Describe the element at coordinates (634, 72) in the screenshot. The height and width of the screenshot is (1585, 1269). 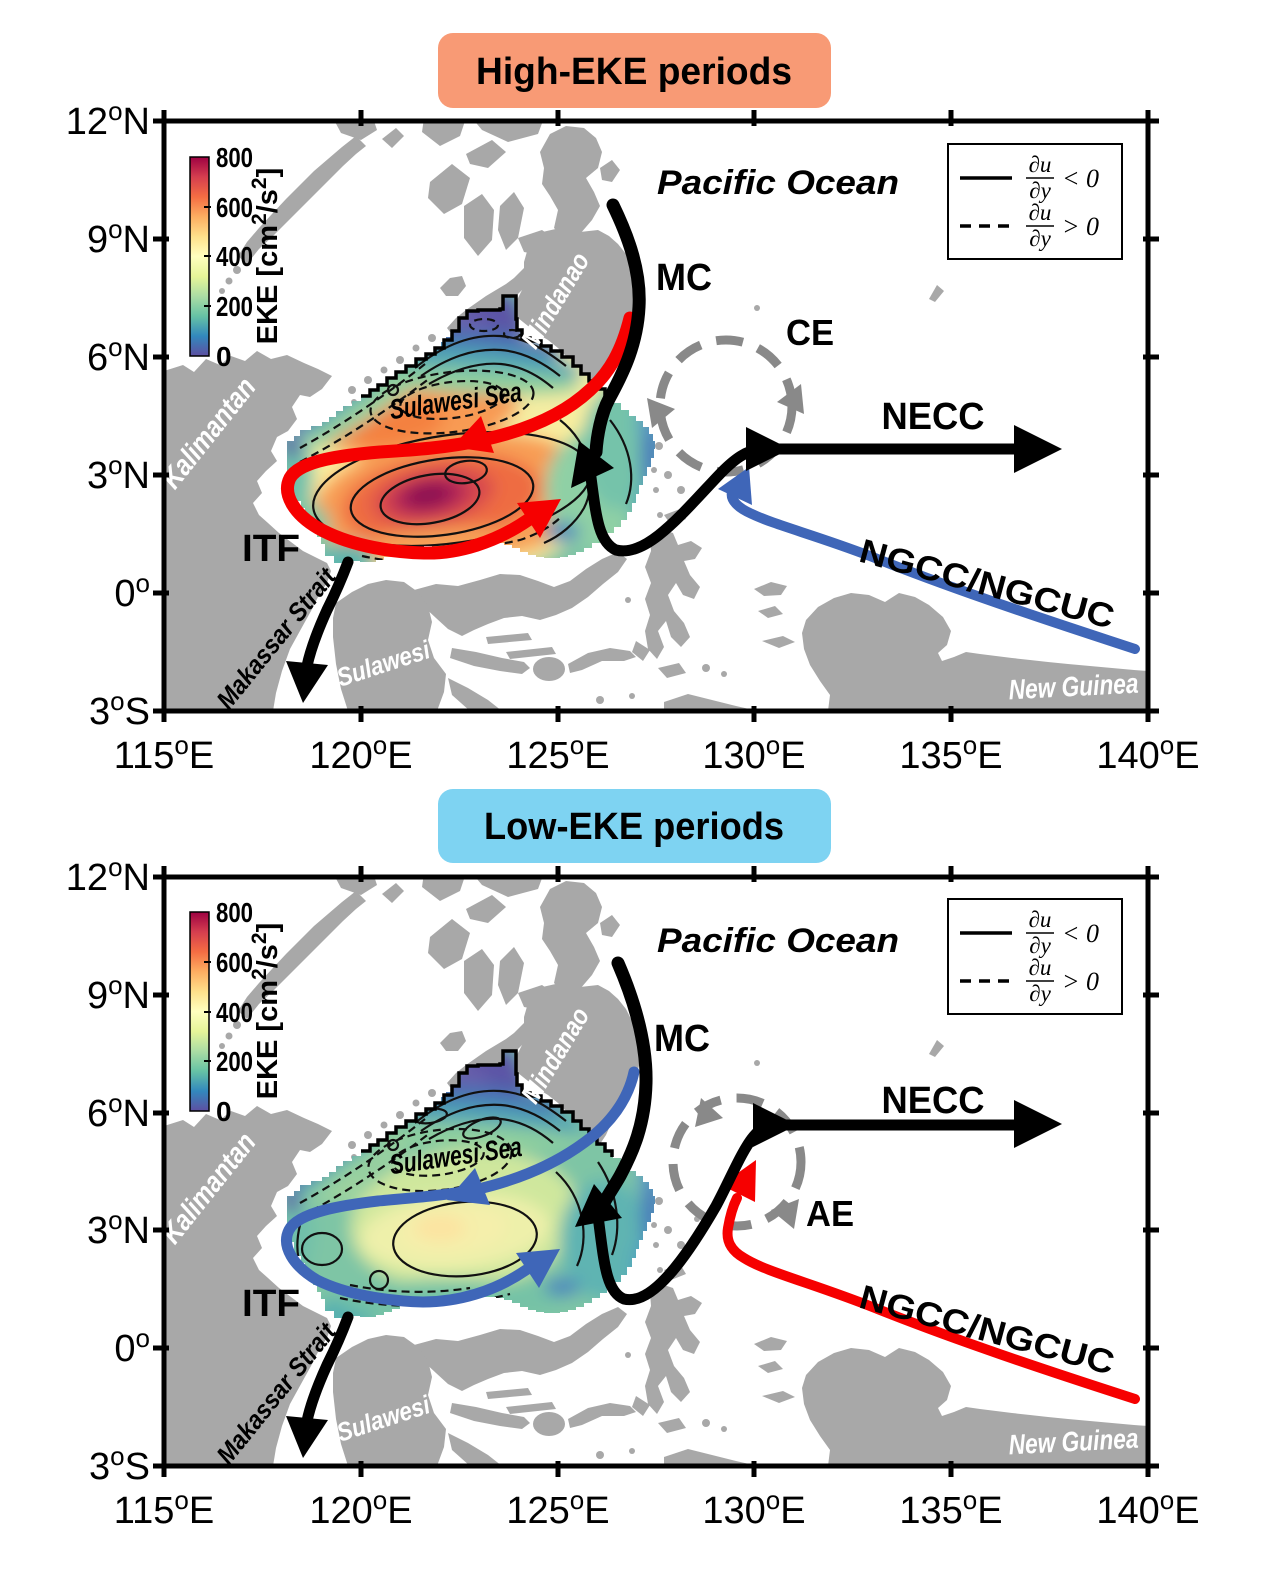
I see `svg-text: High-EKE periods` at that location.